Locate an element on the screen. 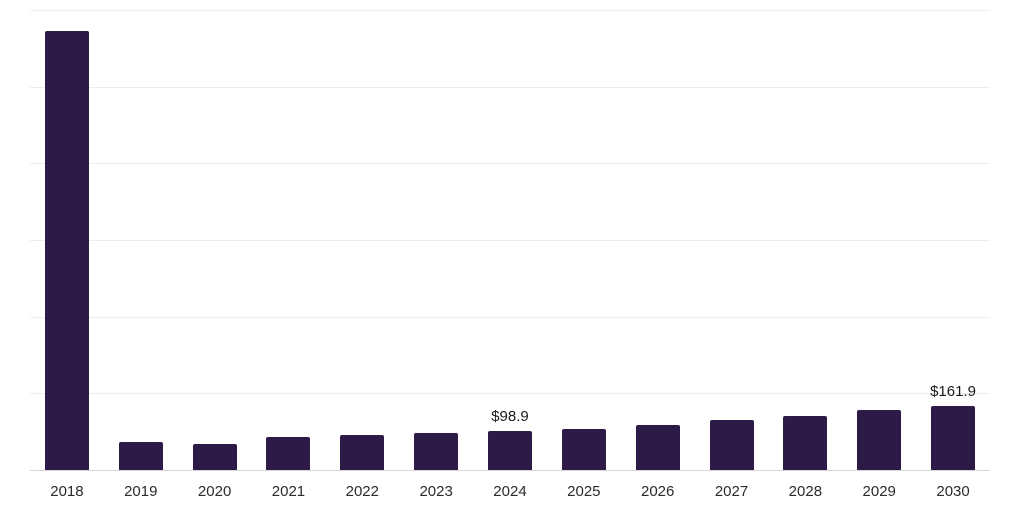 The image size is (1024, 512). bar-group-2027 is located at coordinates (732, 240).